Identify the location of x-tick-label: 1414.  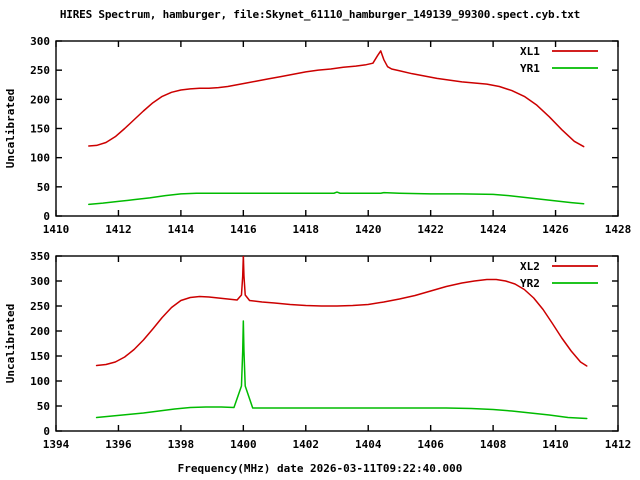
(181, 229).